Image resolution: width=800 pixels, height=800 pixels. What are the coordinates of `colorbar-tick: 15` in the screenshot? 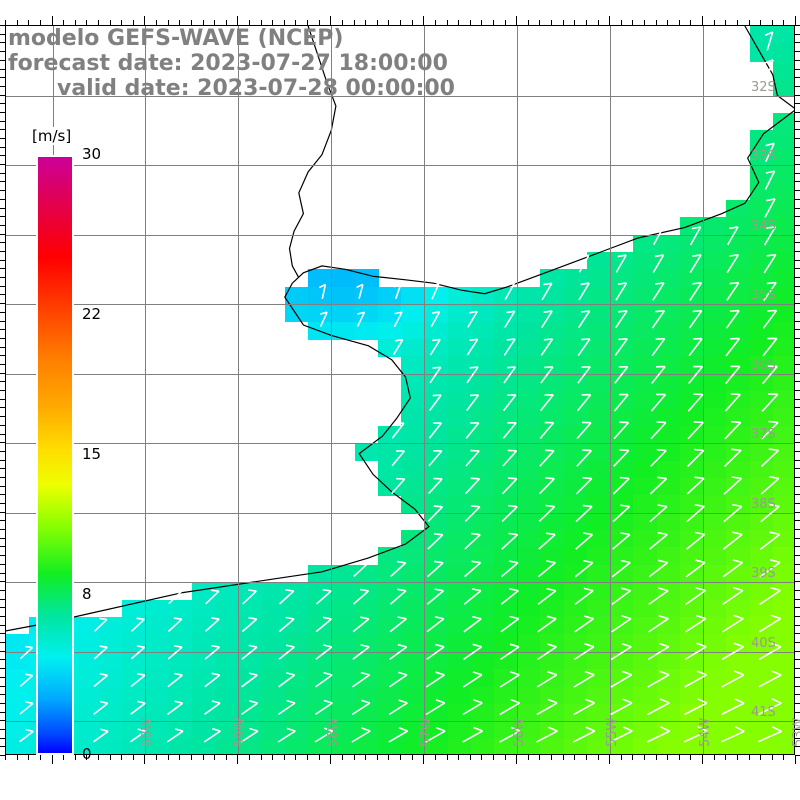 It's located at (92, 454).